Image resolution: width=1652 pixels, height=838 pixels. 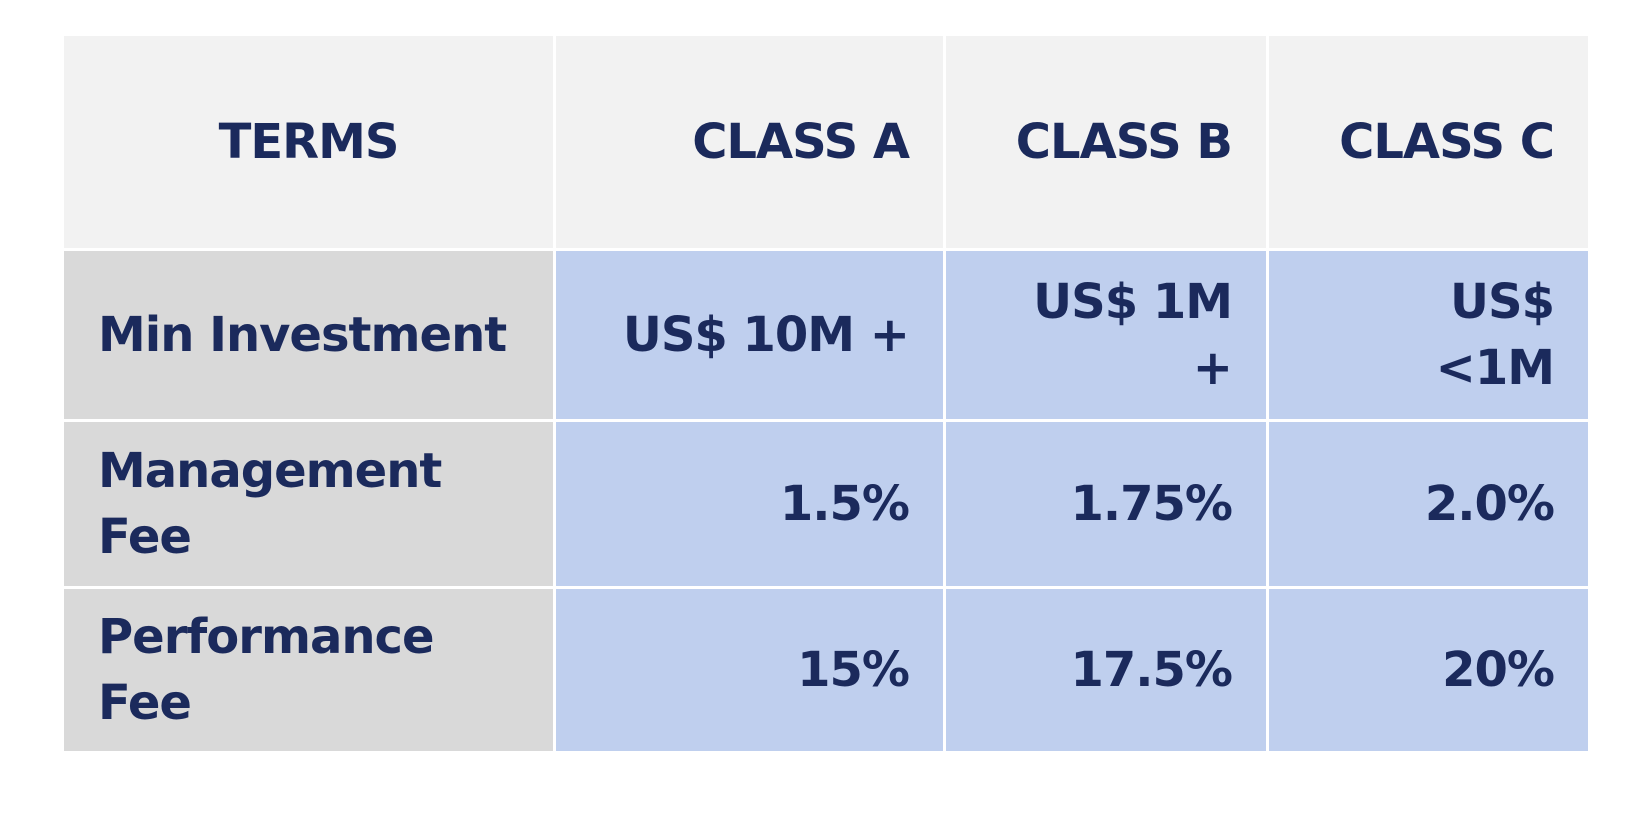 What do you see at coordinates (1106, 504) in the screenshot?
I see `value-cell: 1.75%` at bounding box center [1106, 504].